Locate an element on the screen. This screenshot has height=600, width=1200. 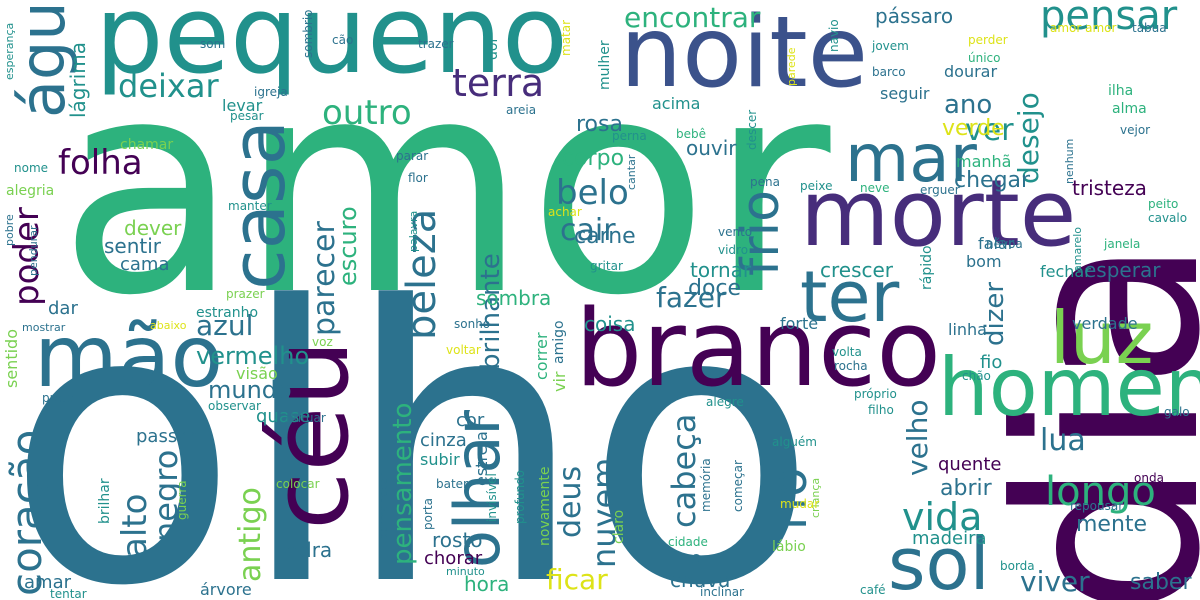
word-cavalo: cavalo is located at coordinates (1168, 218).